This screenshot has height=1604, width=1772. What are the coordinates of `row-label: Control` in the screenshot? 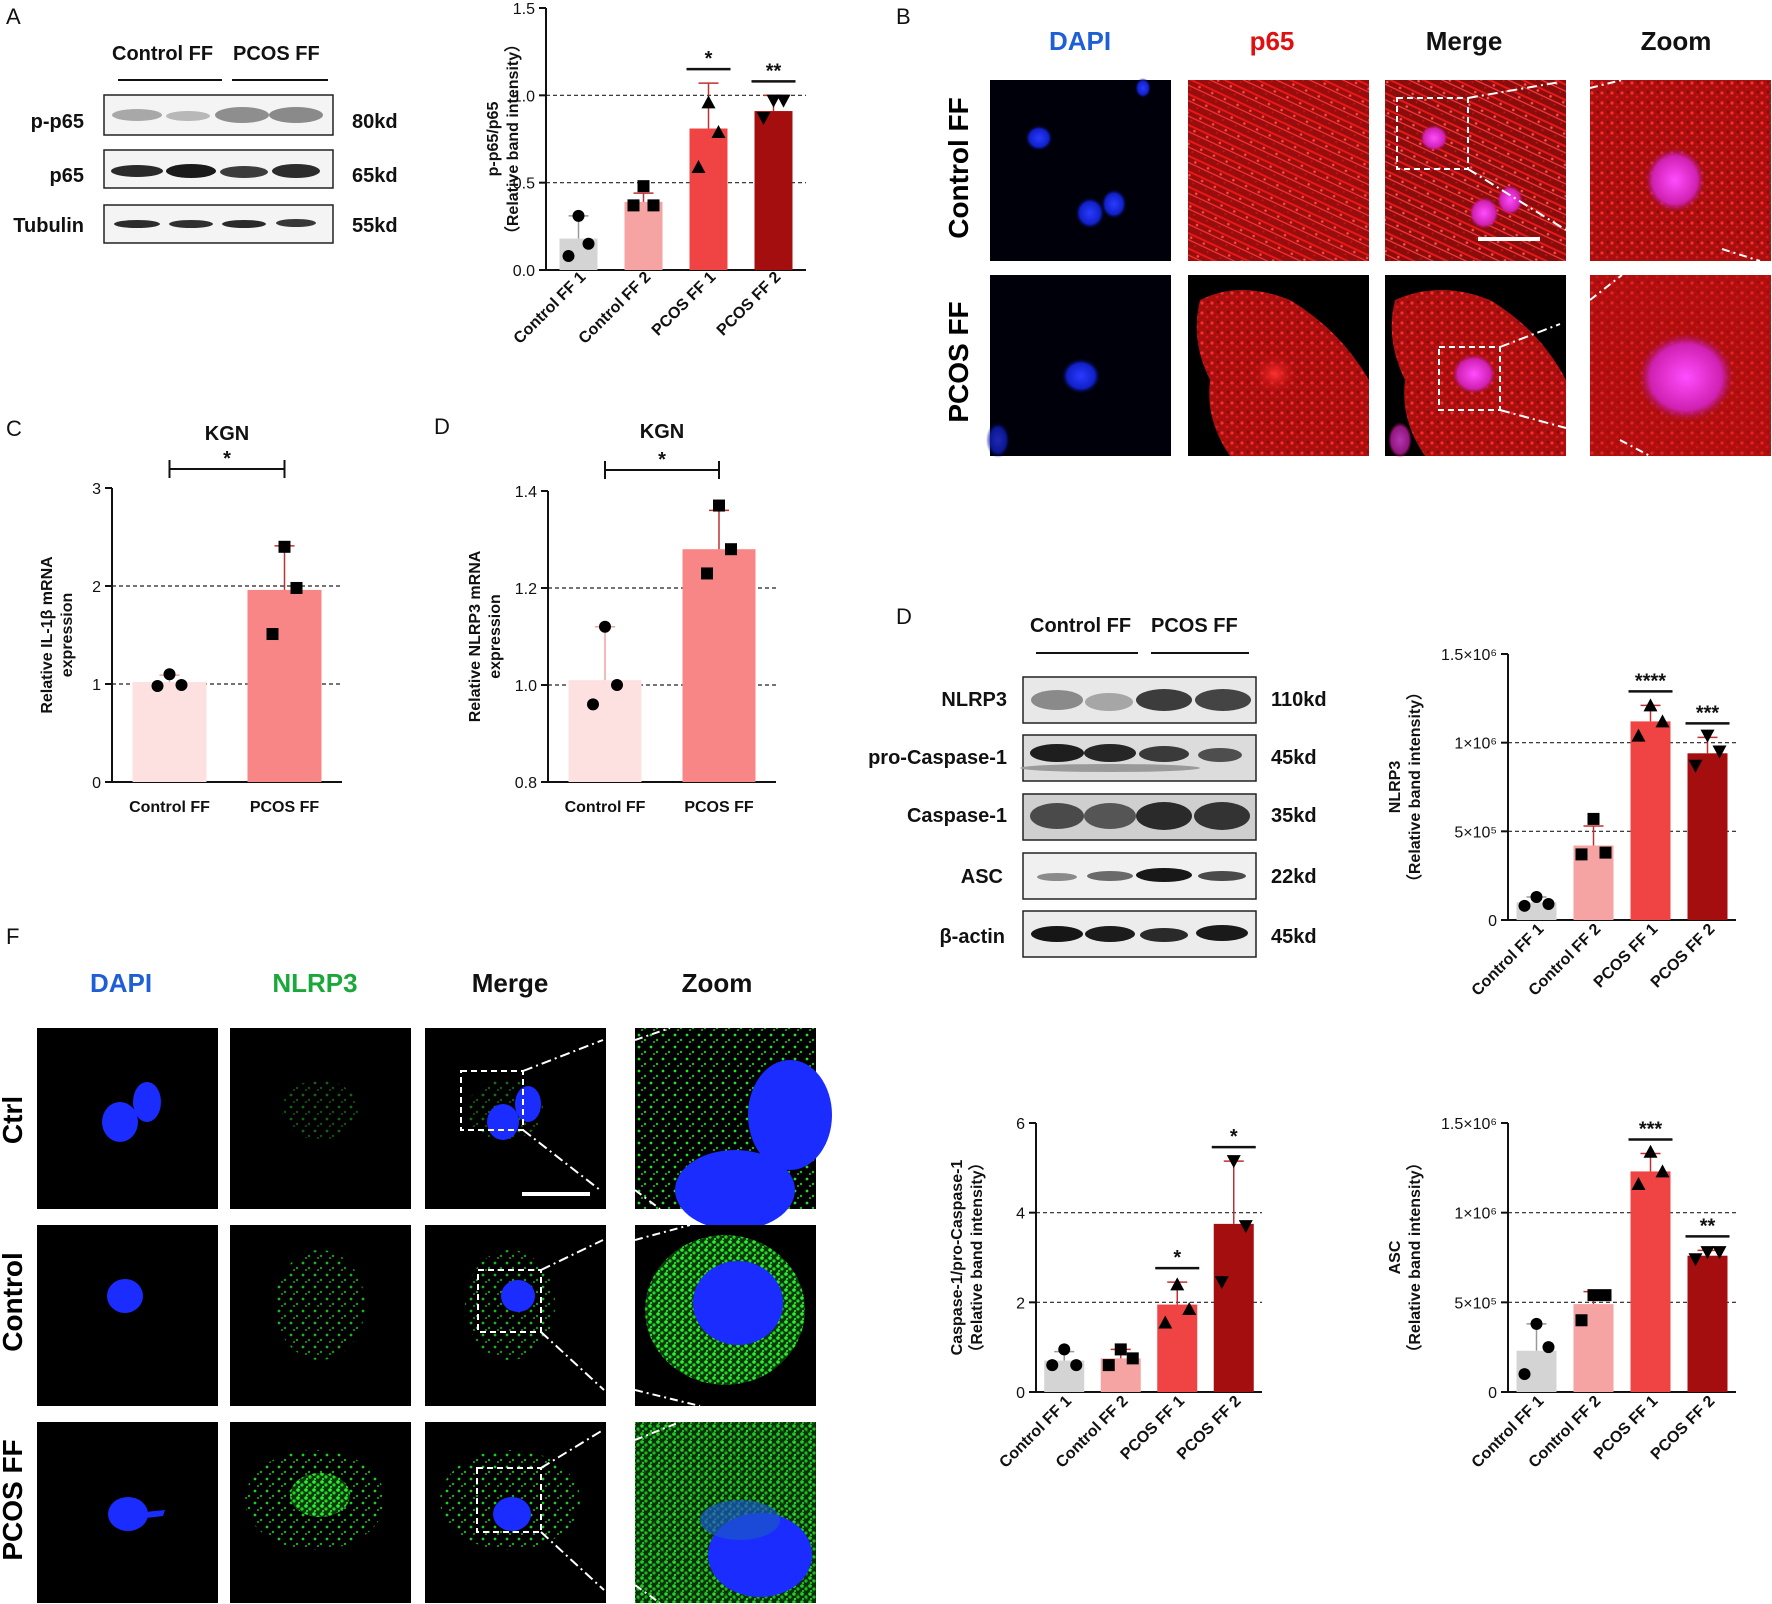 It's located at (14, 1302).